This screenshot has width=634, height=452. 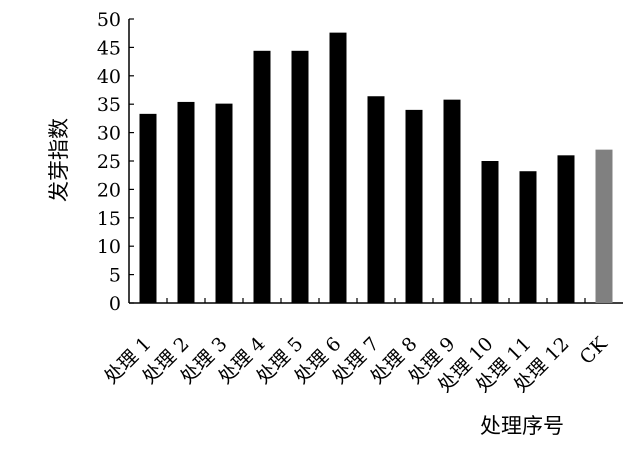 What do you see at coordinates (109, 247) in the screenshot?
I see `y-tick-label: 10` at bounding box center [109, 247].